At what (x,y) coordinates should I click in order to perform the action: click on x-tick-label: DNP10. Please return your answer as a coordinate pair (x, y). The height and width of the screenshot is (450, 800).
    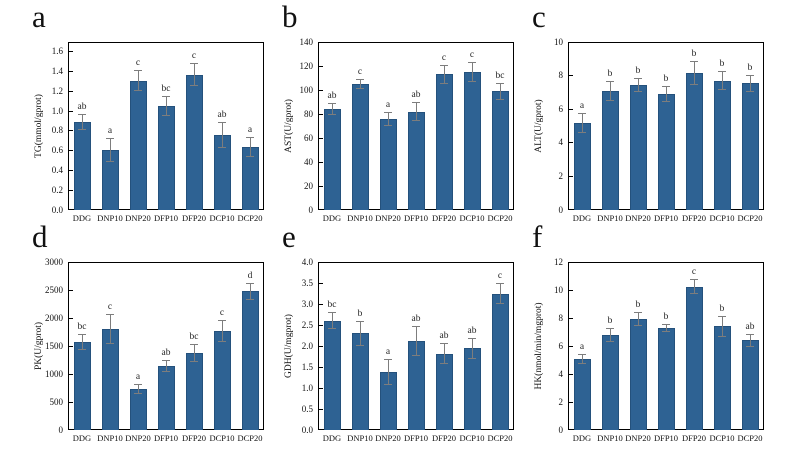
    Looking at the image, I should click on (610, 218).